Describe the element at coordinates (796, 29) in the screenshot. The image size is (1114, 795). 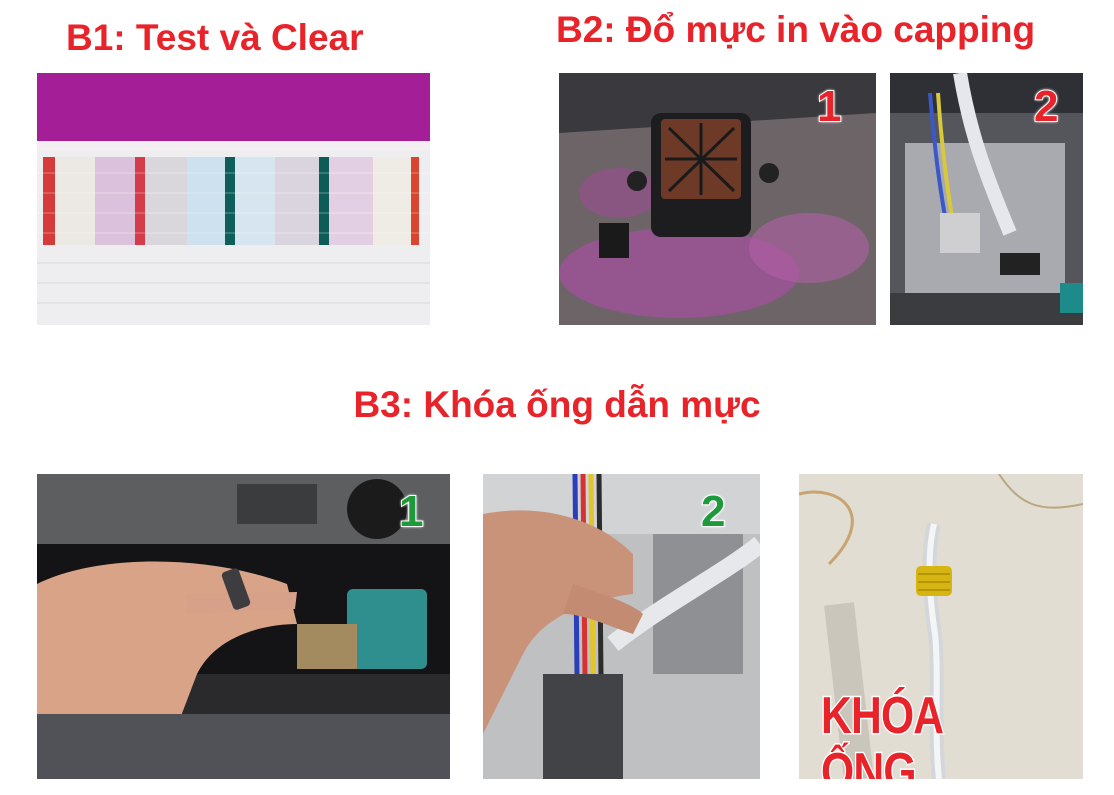
I see `step2-title: B2: Đổ mực in vào capping` at that location.